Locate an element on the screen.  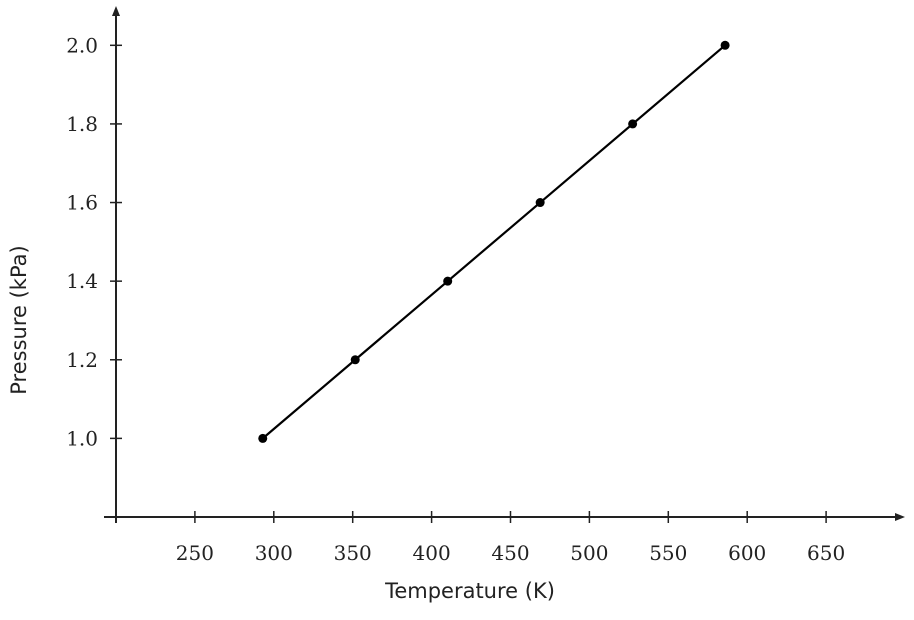
y-axis-arrow is located at coordinates (116, 11).